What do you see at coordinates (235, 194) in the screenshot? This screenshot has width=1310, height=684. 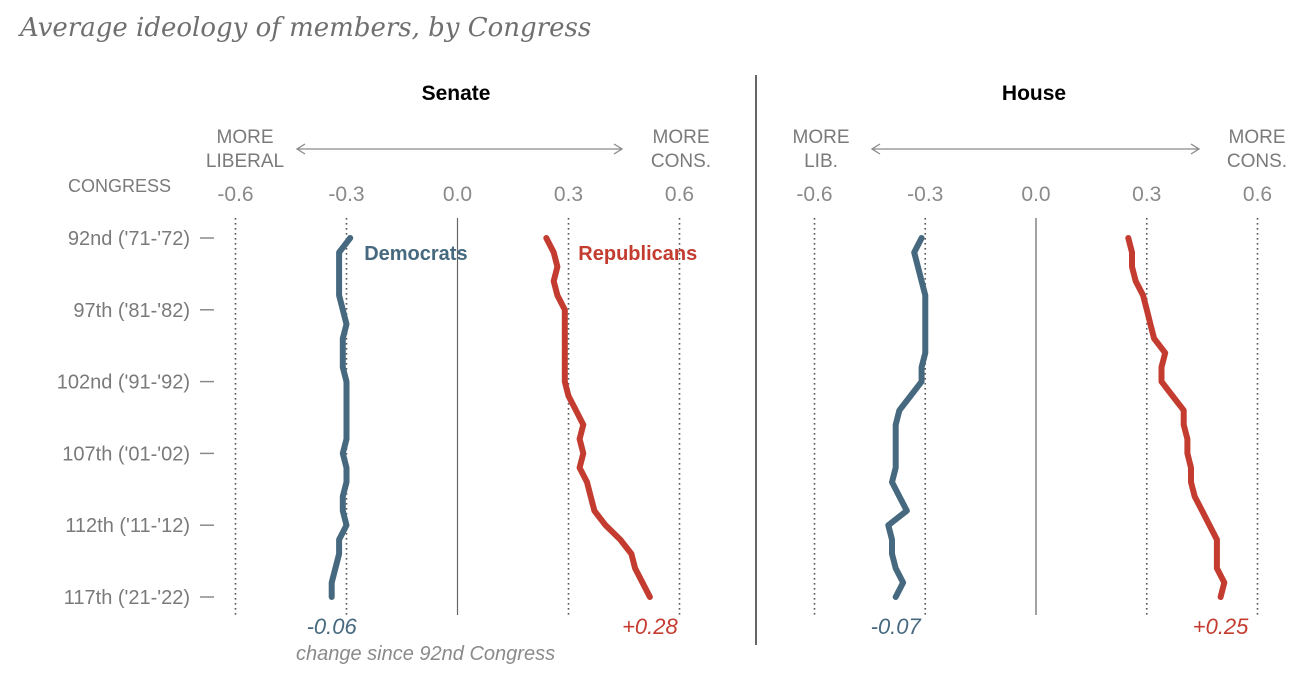 I see `senate-tick-0-6: -0.6` at bounding box center [235, 194].